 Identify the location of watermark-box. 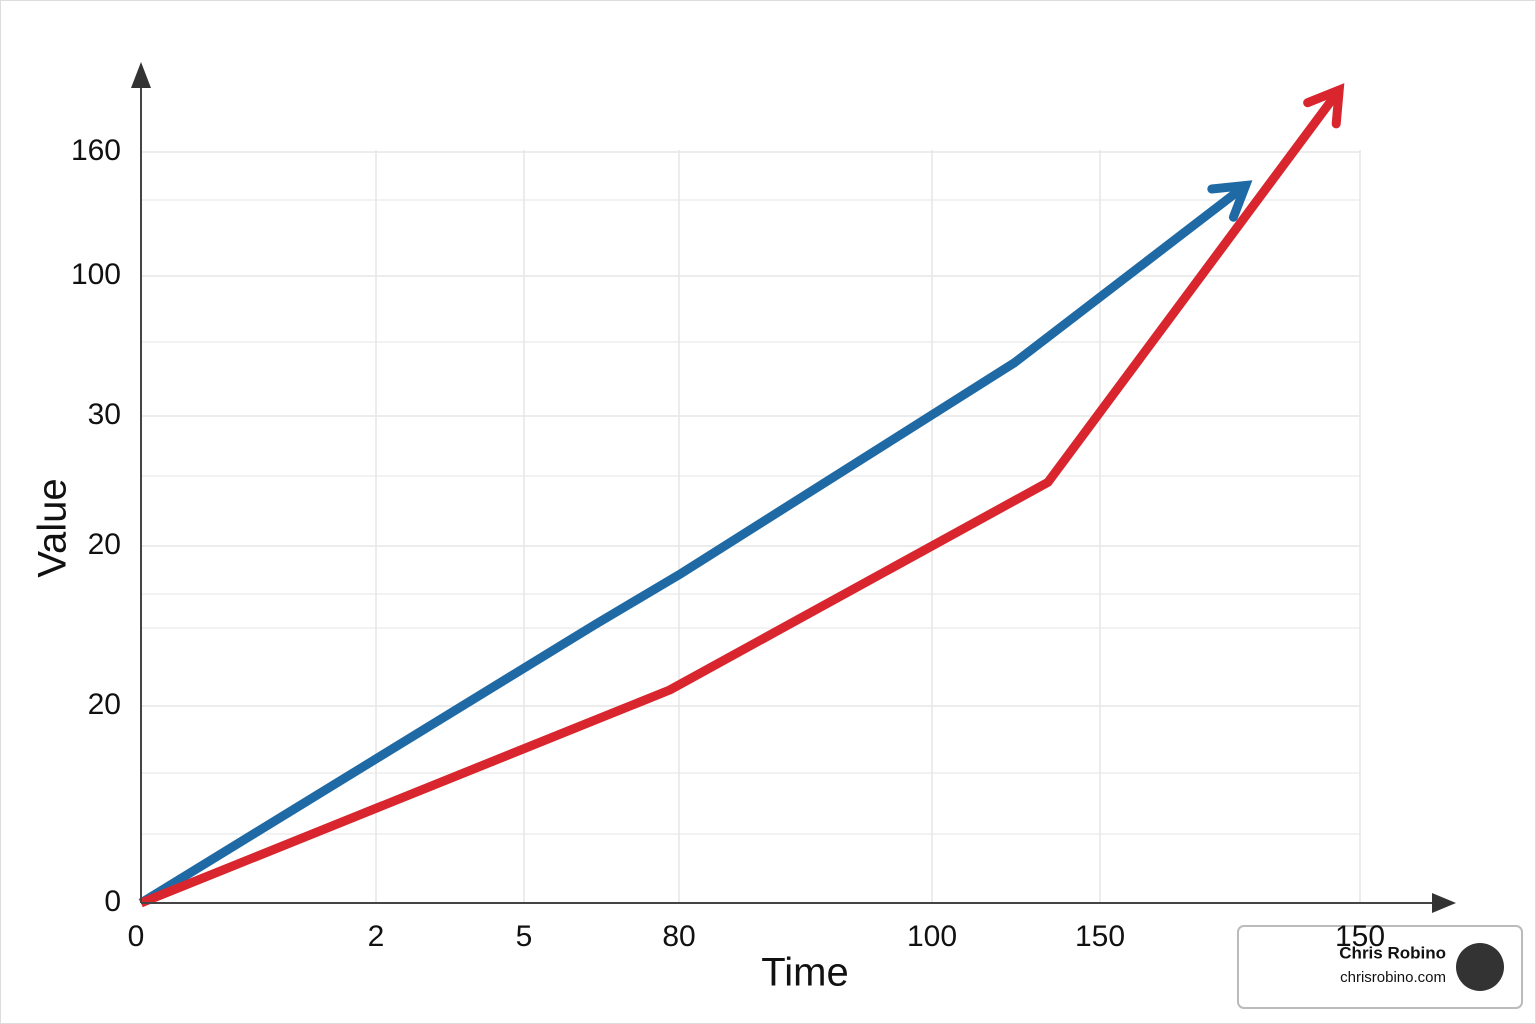
(1380, 967).